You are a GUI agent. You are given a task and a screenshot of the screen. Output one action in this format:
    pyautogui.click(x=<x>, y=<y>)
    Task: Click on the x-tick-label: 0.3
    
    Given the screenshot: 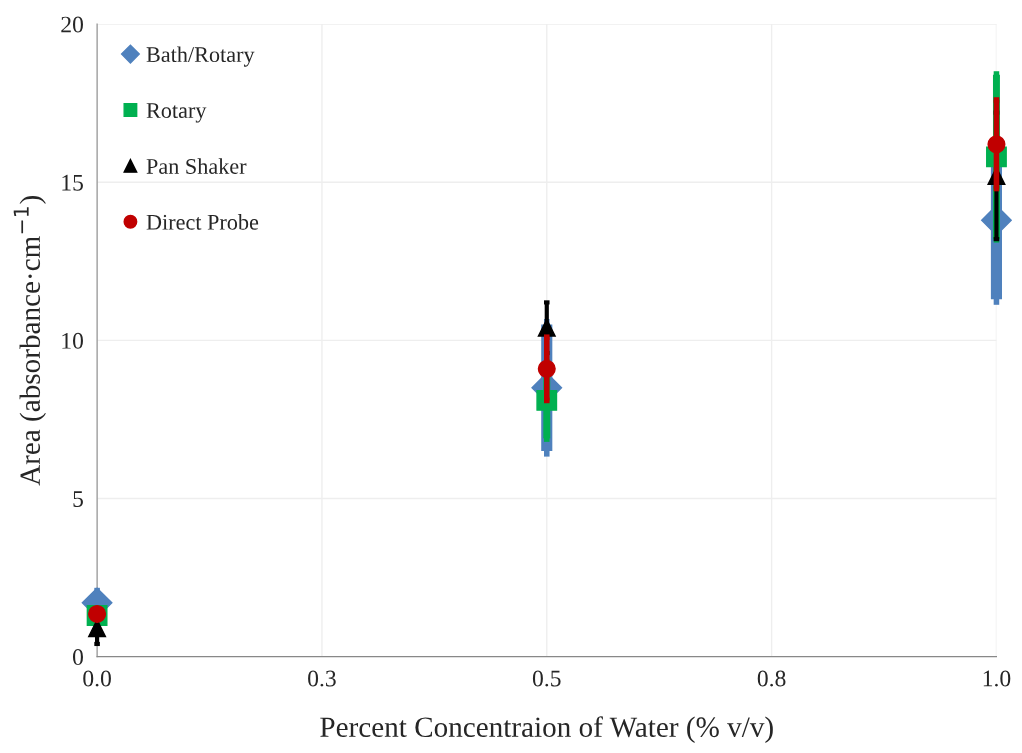 What is the action you would take?
    pyautogui.click(x=322, y=678)
    